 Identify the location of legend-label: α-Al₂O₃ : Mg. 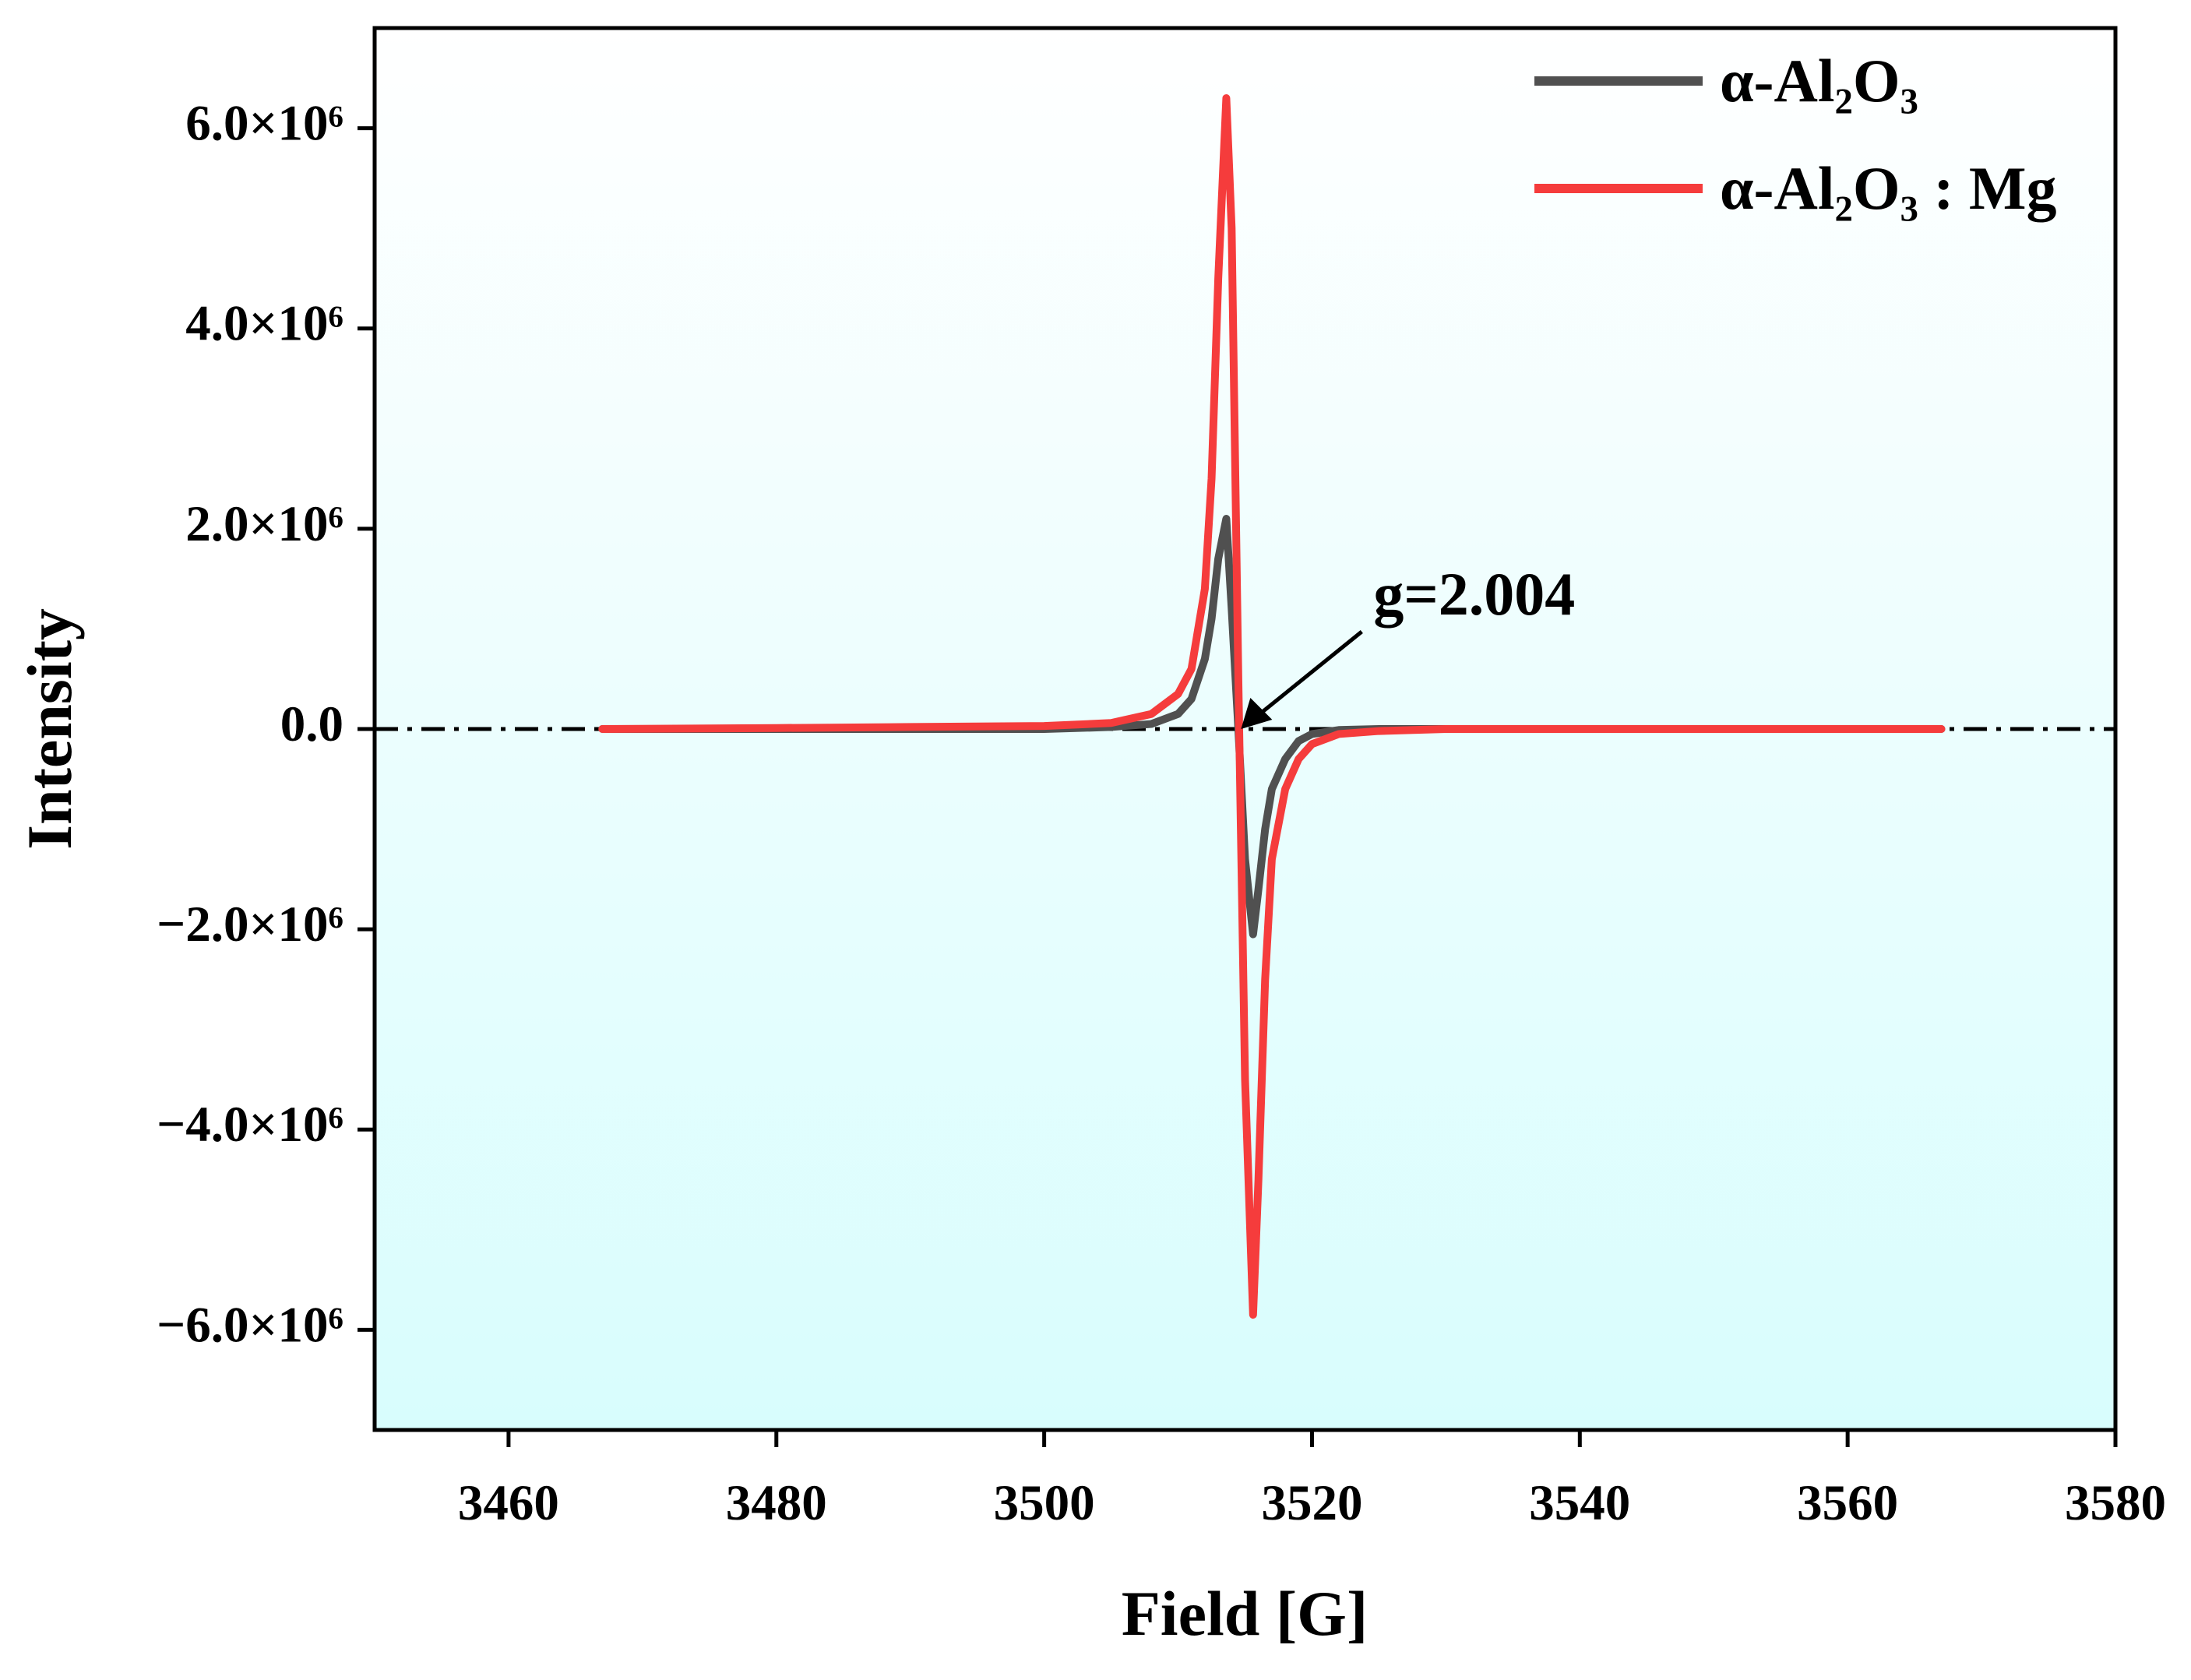
(1888, 188).